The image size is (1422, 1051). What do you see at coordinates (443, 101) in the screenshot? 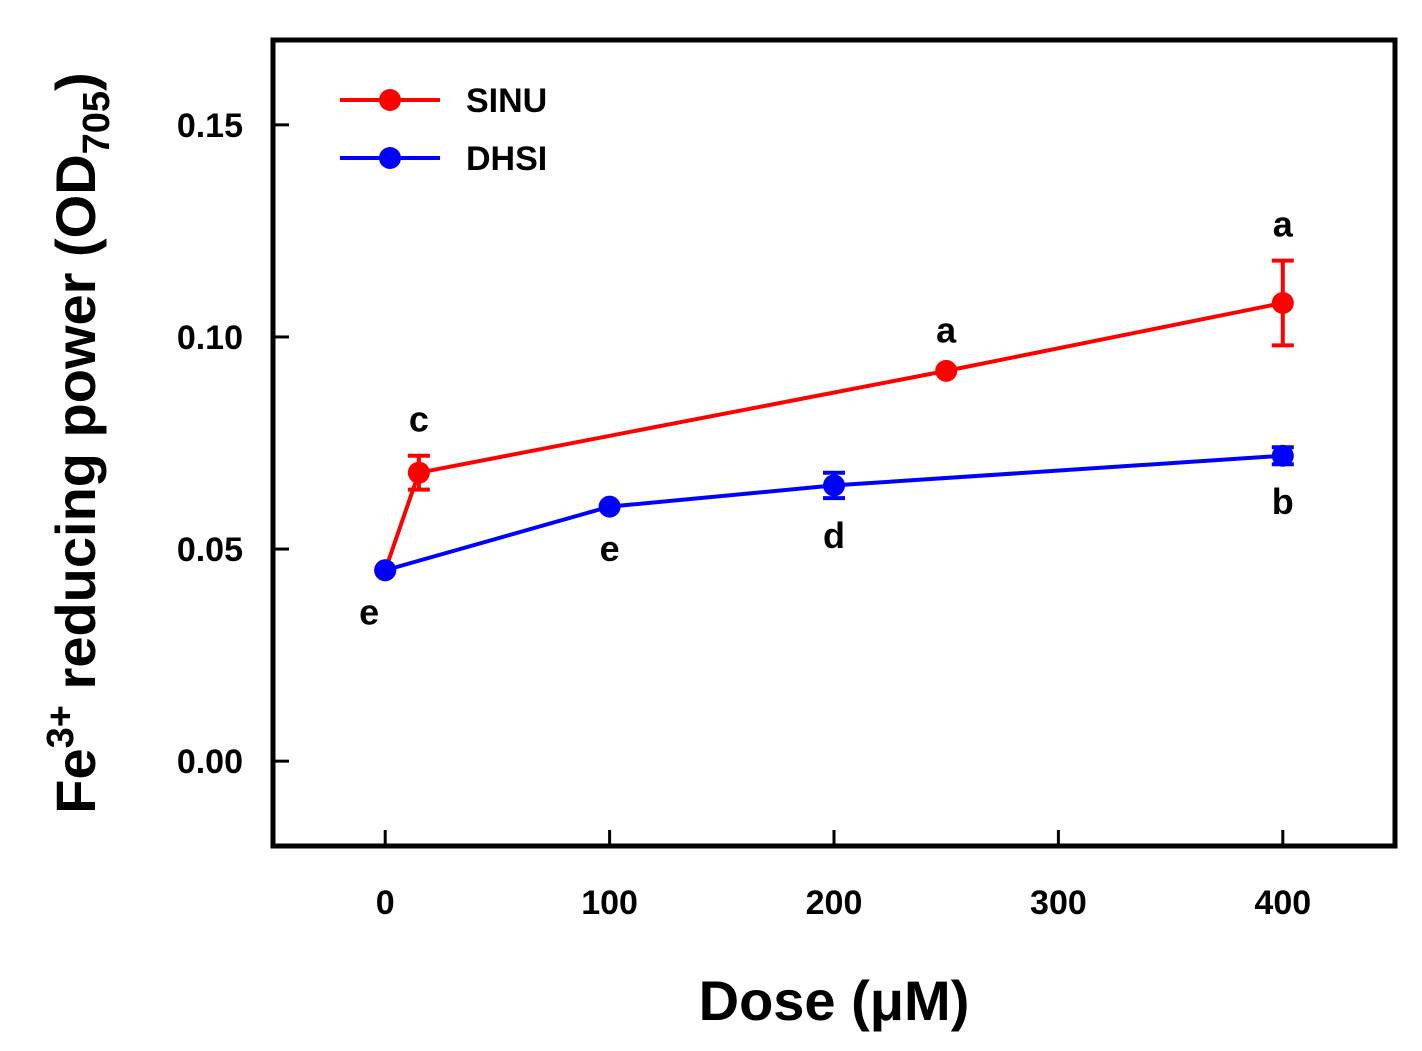
I see `legend-item-sinu: SINU` at bounding box center [443, 101].